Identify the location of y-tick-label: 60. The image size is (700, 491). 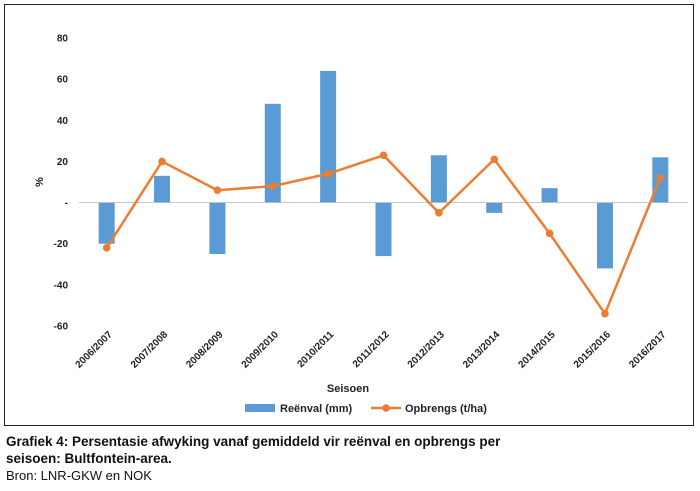
(63, 80).